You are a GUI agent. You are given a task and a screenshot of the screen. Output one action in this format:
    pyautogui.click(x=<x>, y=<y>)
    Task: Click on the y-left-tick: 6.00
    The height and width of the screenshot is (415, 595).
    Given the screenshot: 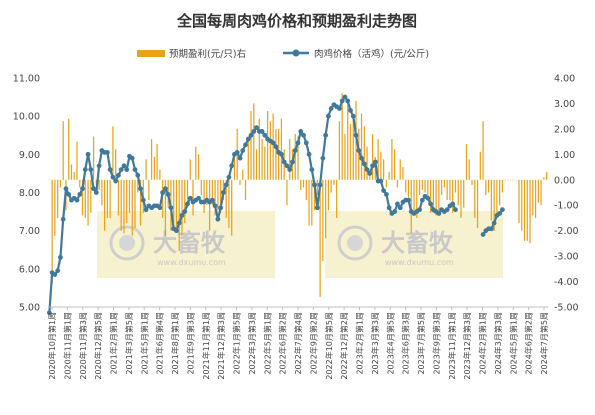 What is the action you would take?
    pyautogui.click(x=29, y=269)
    